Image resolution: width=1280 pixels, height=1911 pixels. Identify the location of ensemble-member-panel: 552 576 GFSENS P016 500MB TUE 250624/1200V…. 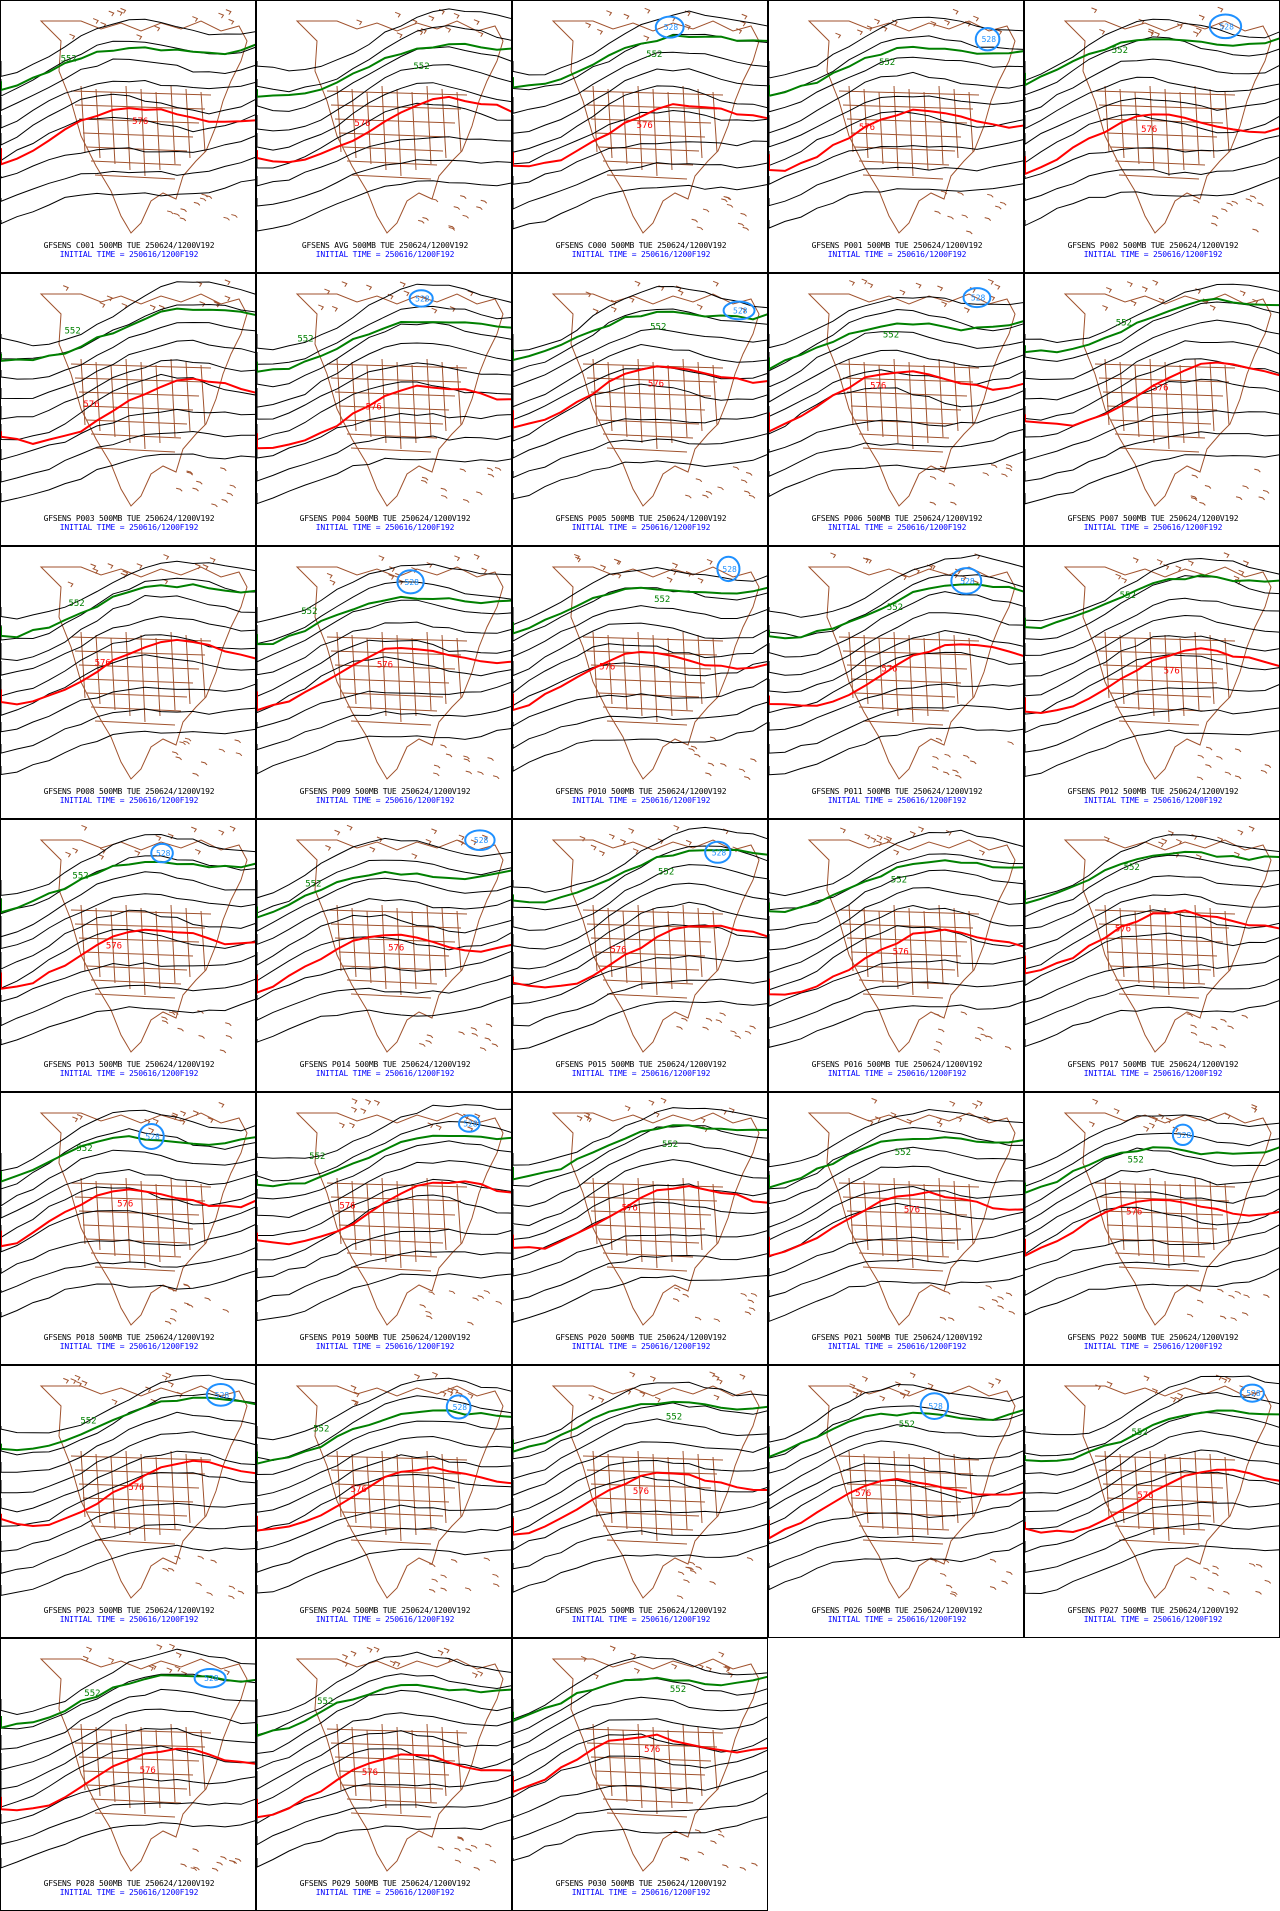
(896, 955).